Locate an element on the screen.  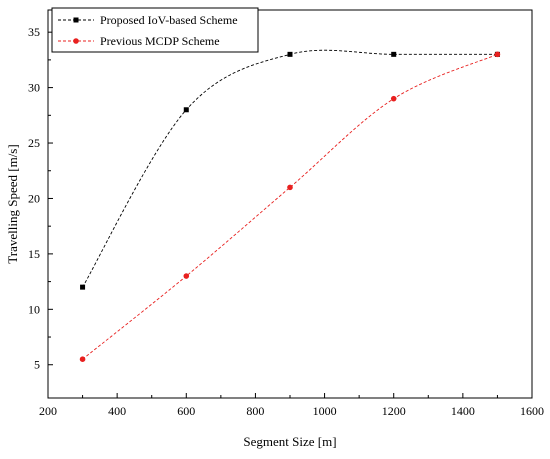
x-tick-label: 1000 is located at coordinates (325, 411).